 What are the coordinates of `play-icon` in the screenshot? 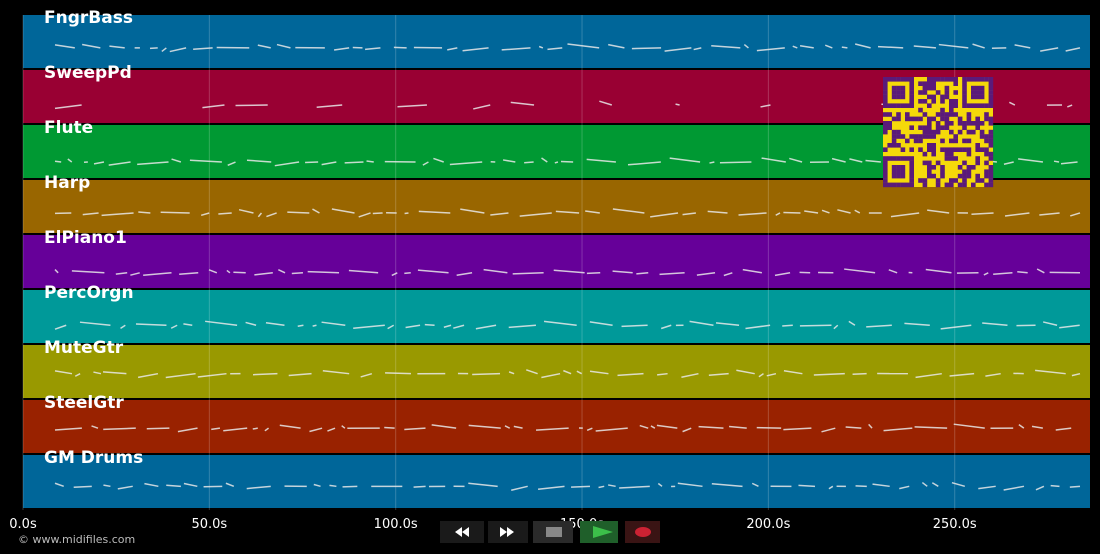 It's located at (603, 532).